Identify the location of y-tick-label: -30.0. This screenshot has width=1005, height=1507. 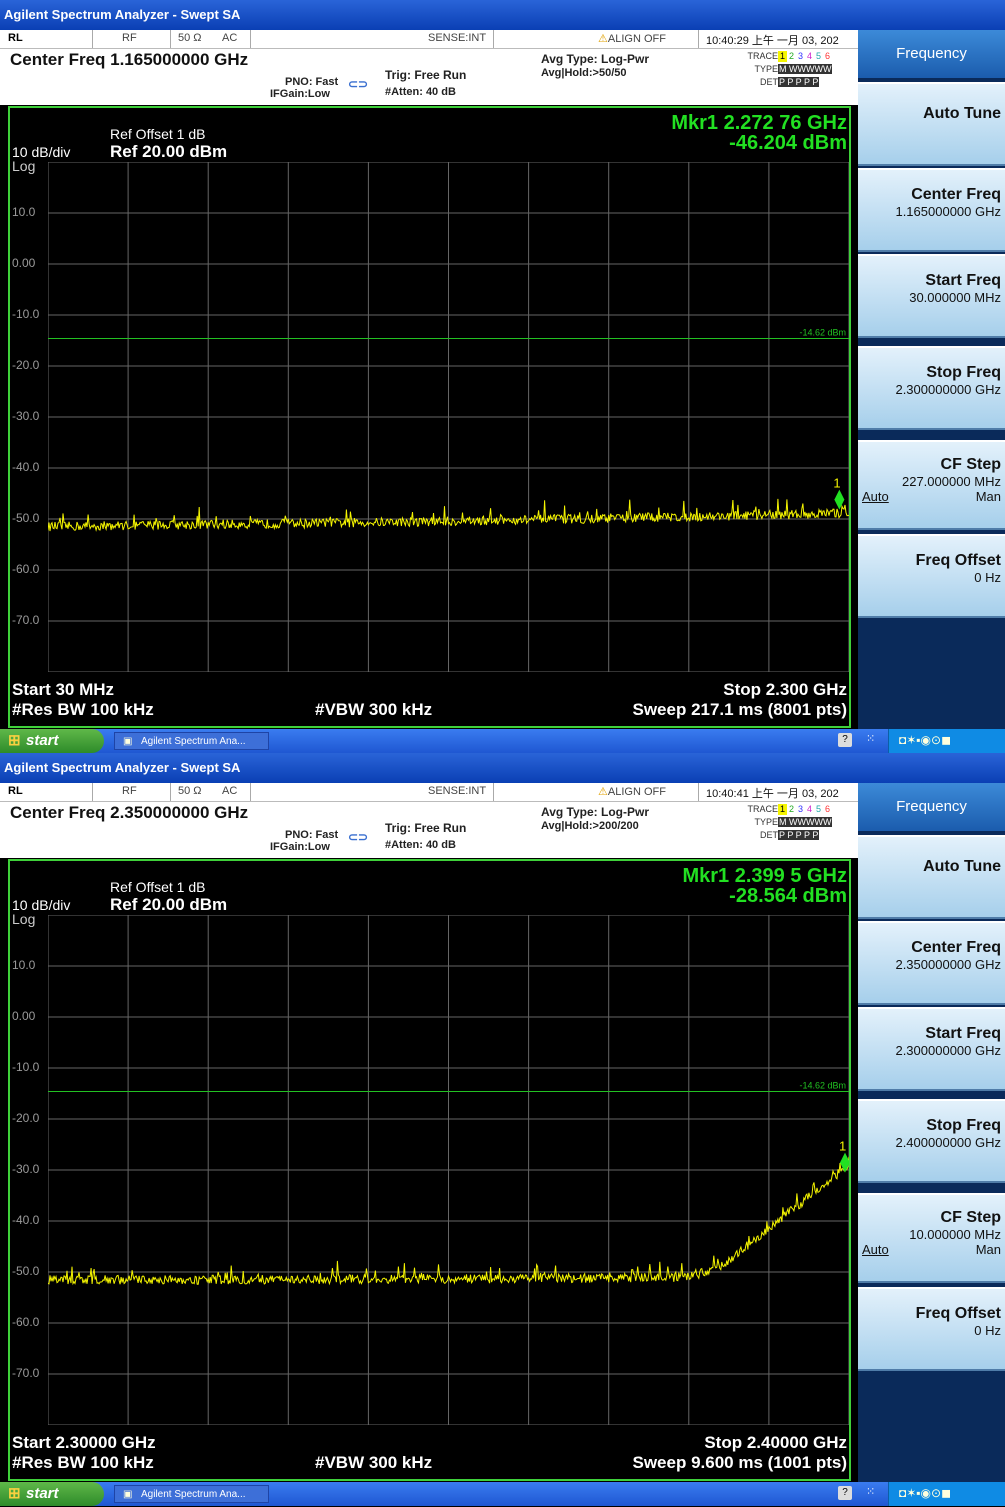
(26, 1169).